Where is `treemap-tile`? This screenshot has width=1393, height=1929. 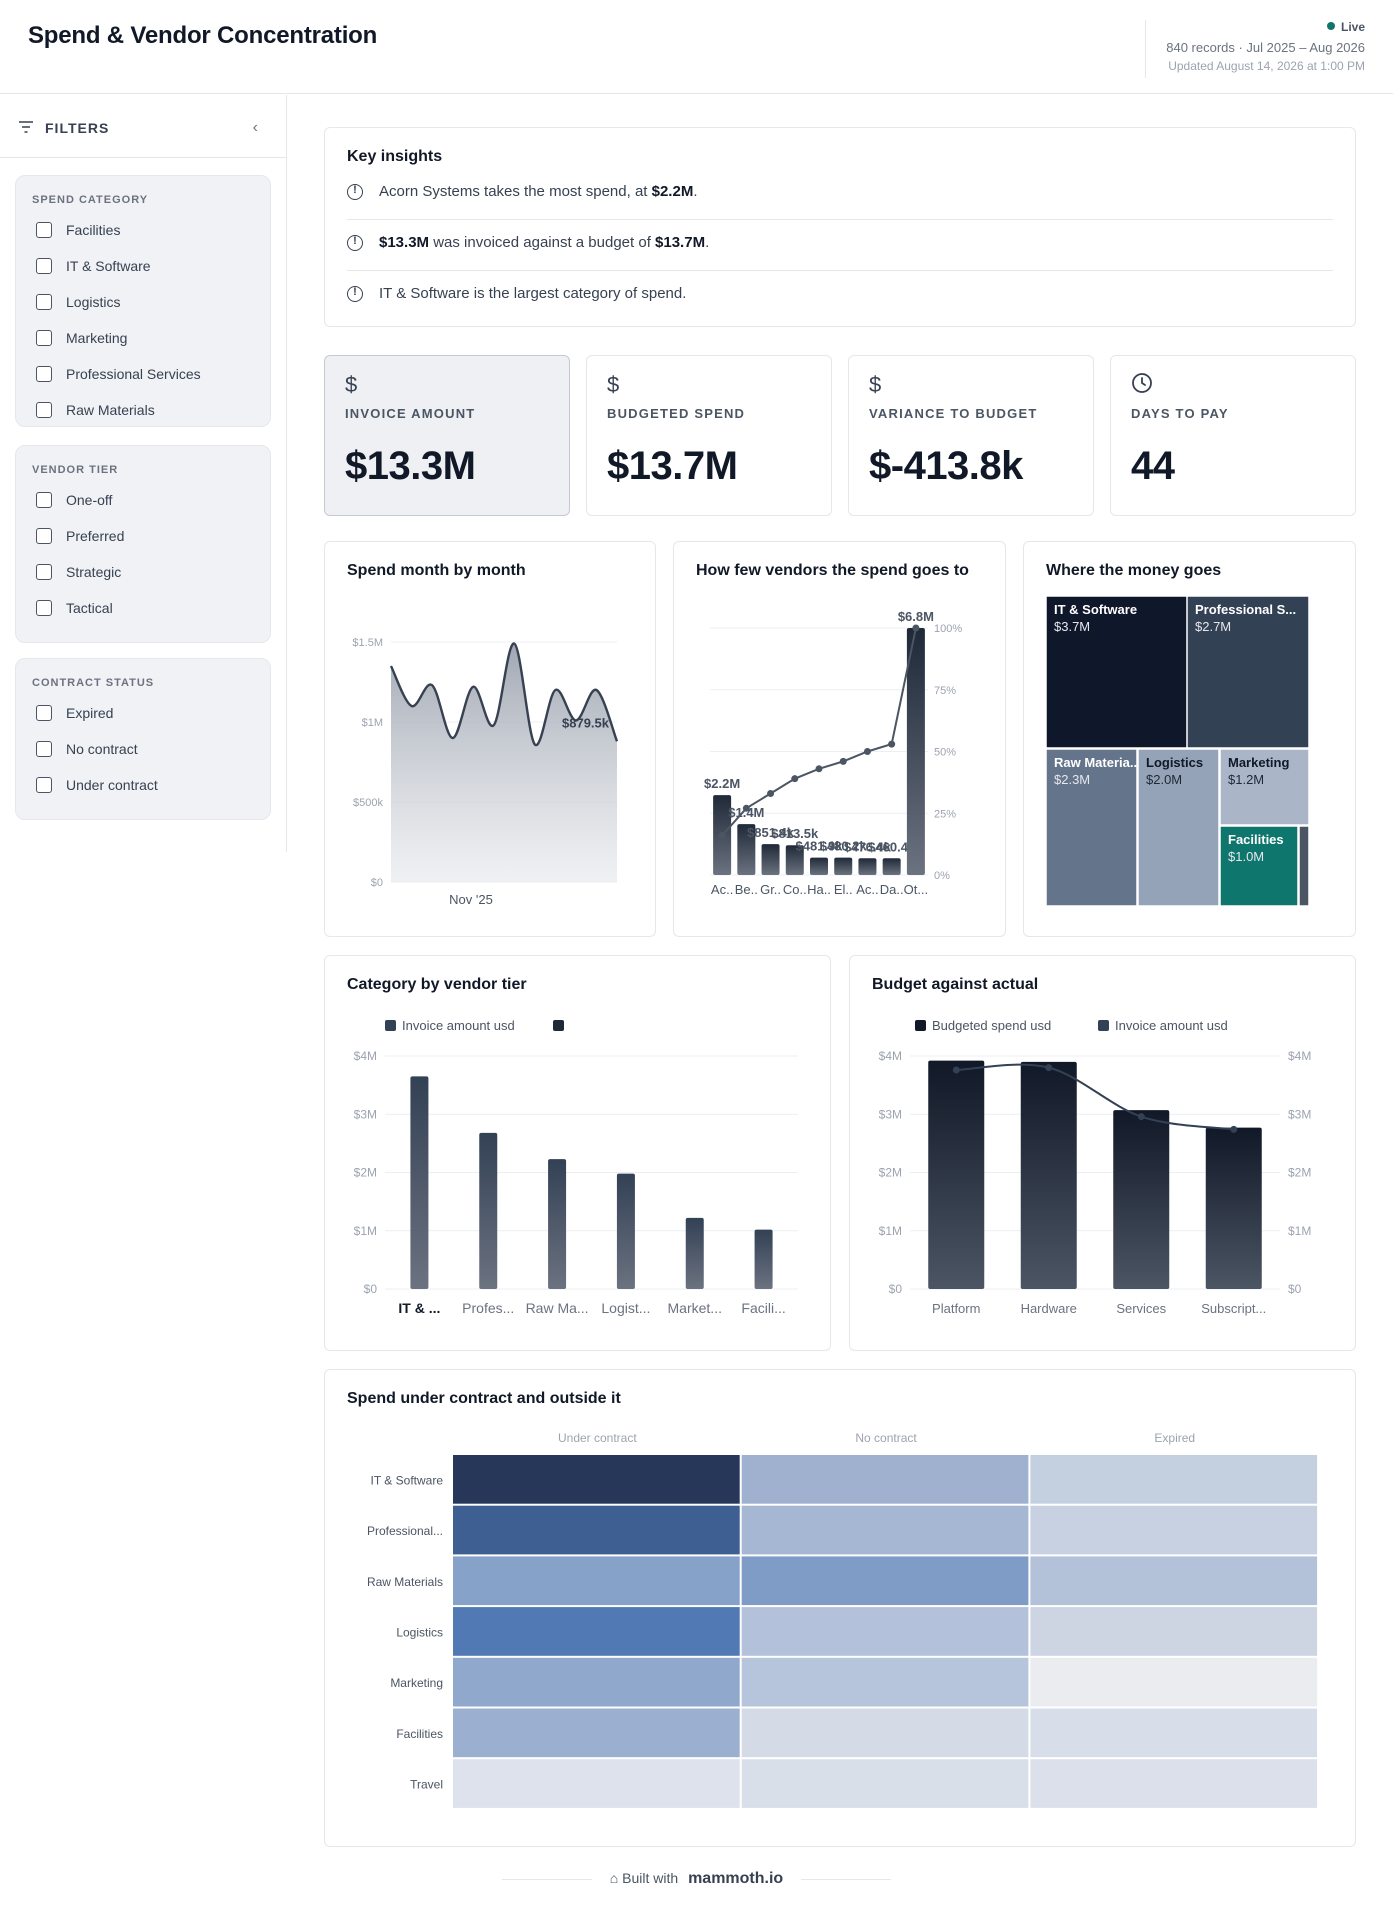 treemap-tile is located at coordinates (1304, 866).